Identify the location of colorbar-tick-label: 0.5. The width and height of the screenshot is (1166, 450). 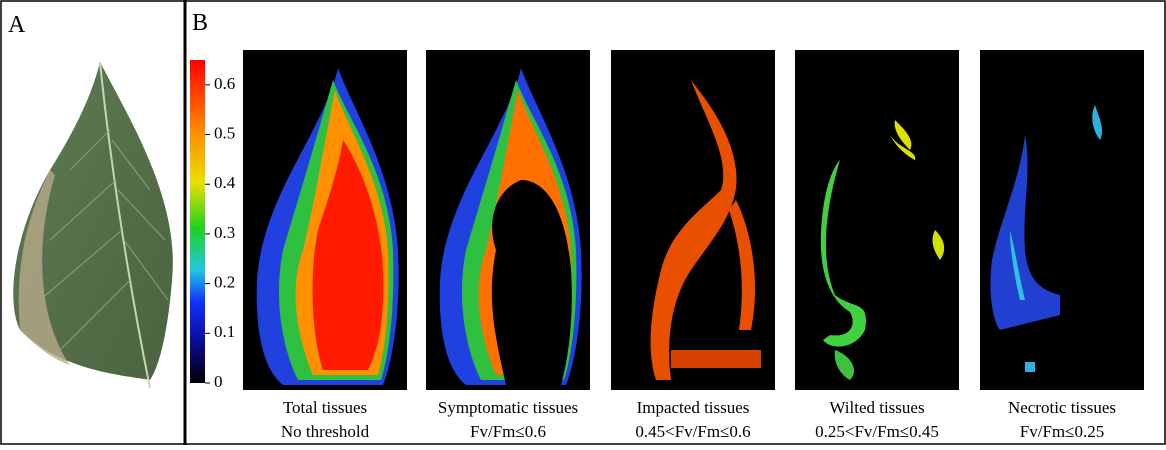
(224, 132).